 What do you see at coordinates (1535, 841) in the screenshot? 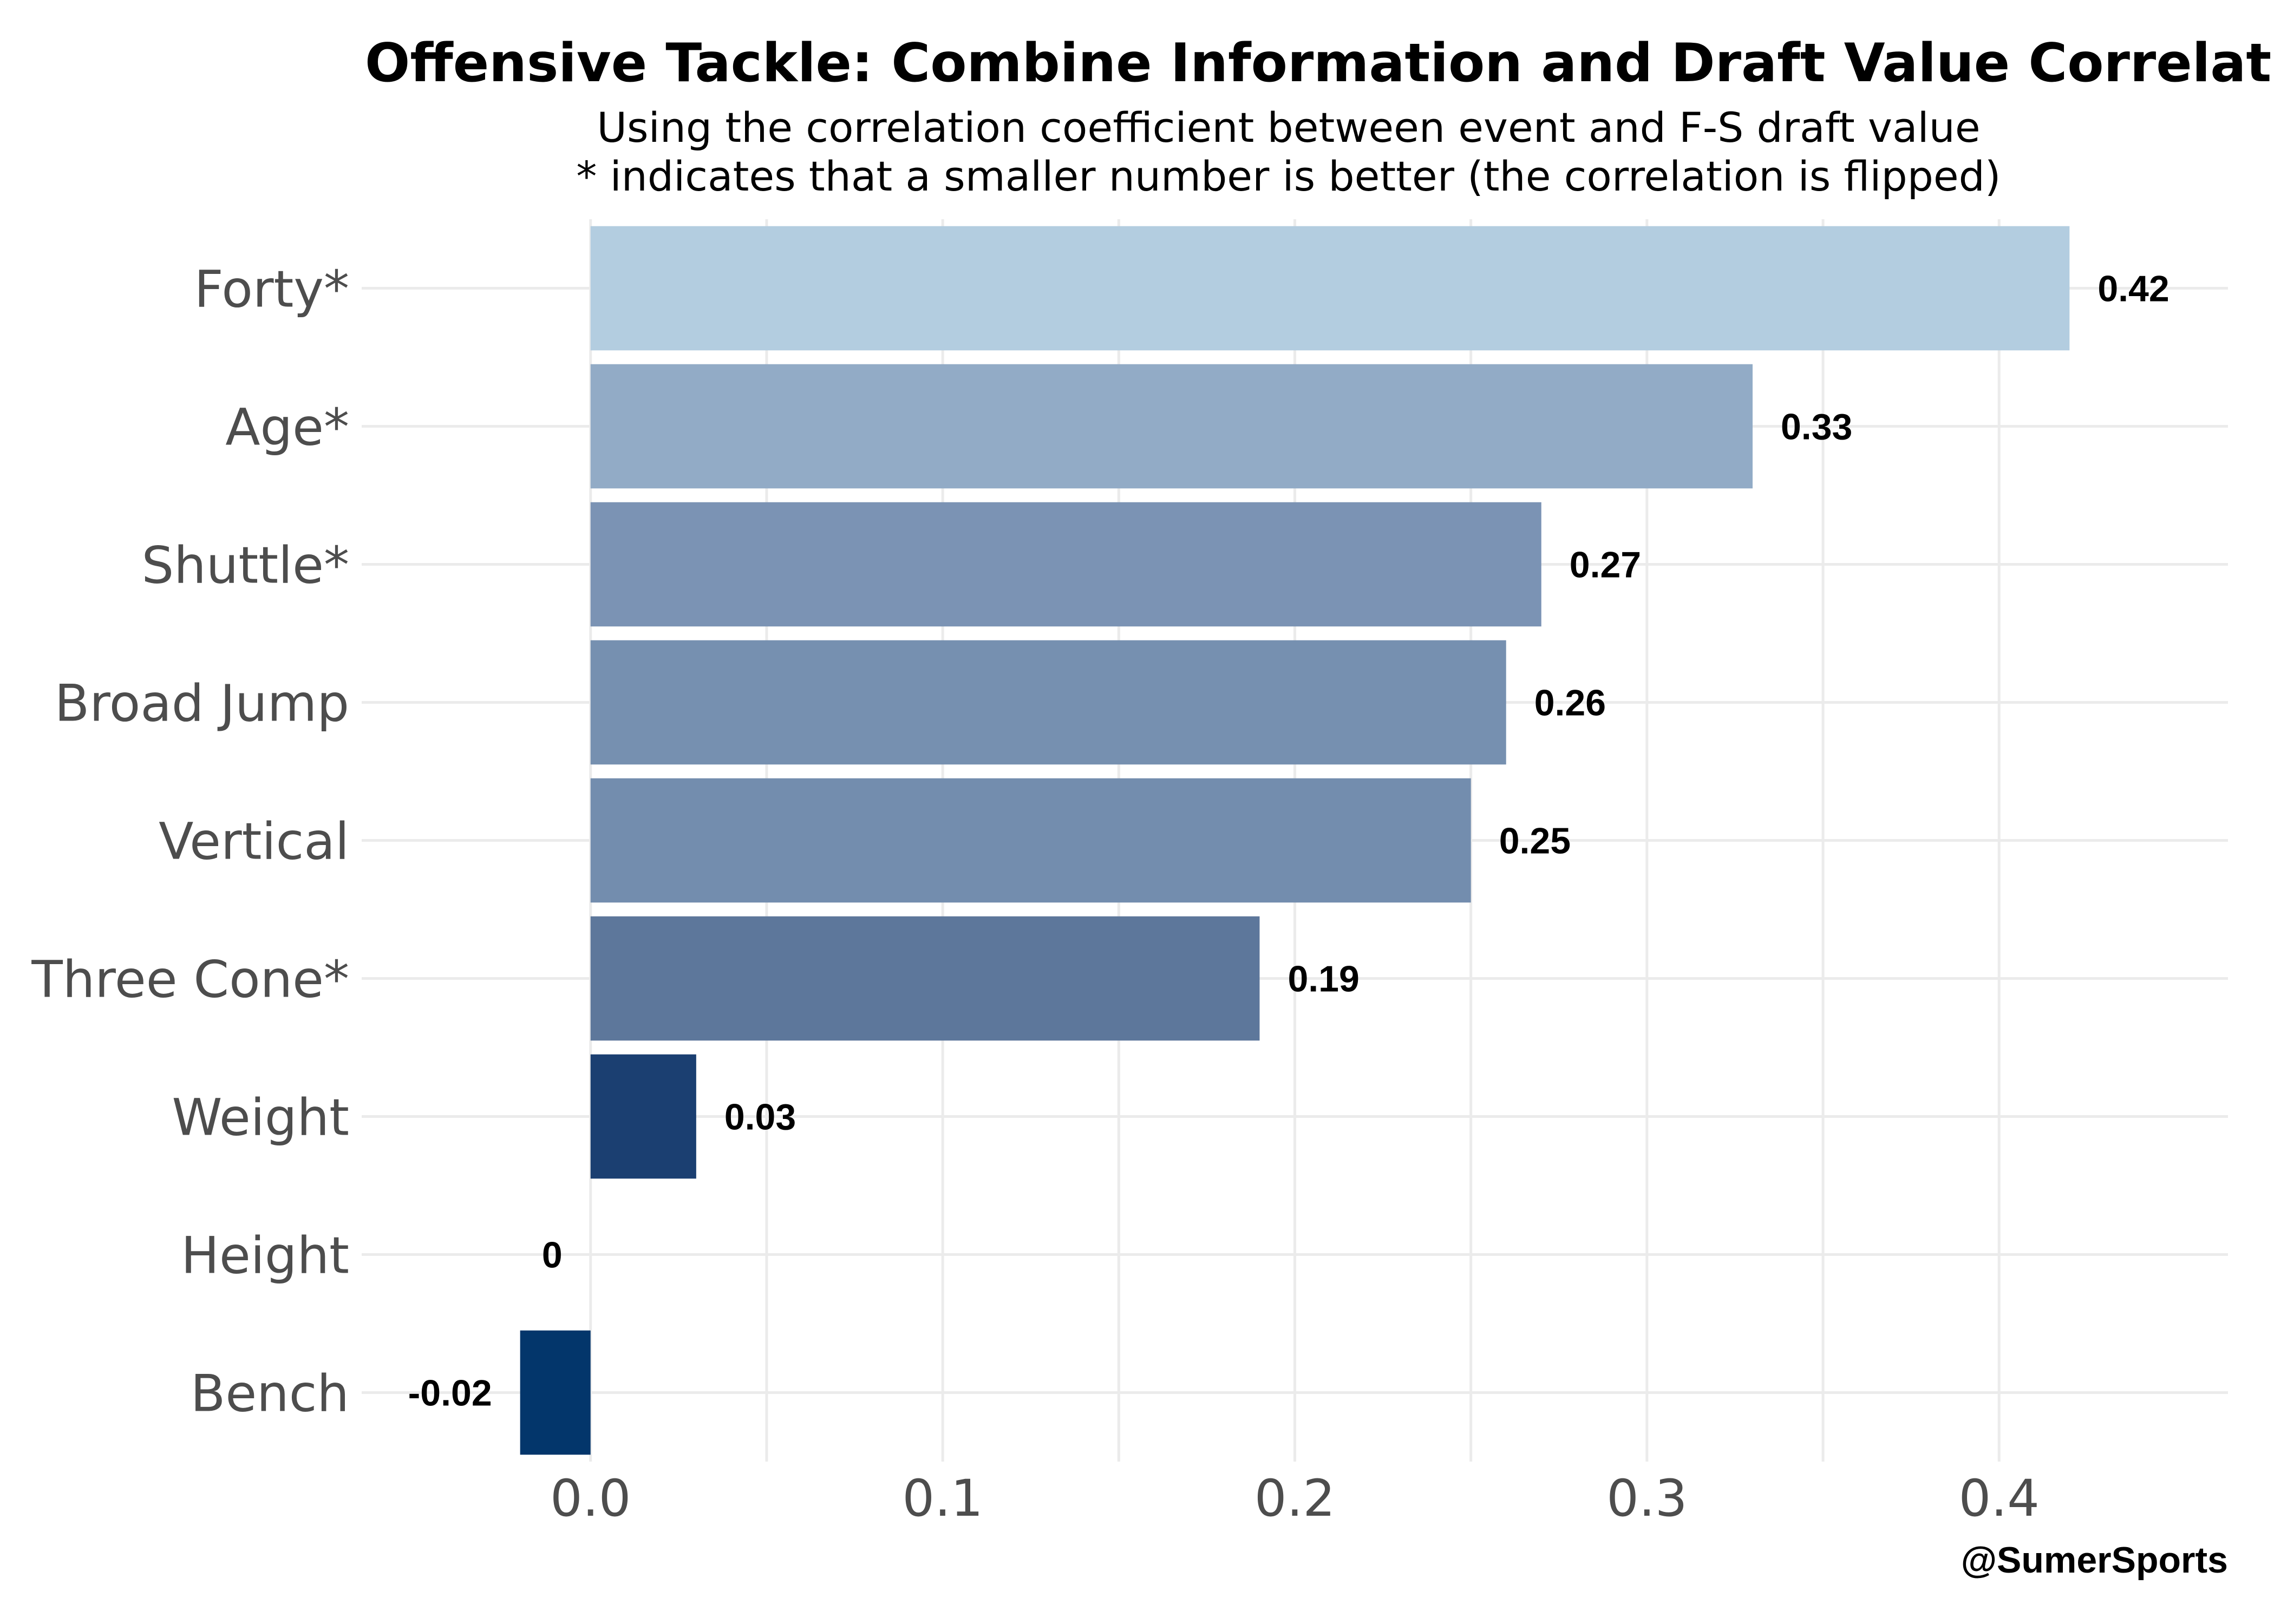
I see `value-label-4: 0.25` at bounding box center [1535, 841].